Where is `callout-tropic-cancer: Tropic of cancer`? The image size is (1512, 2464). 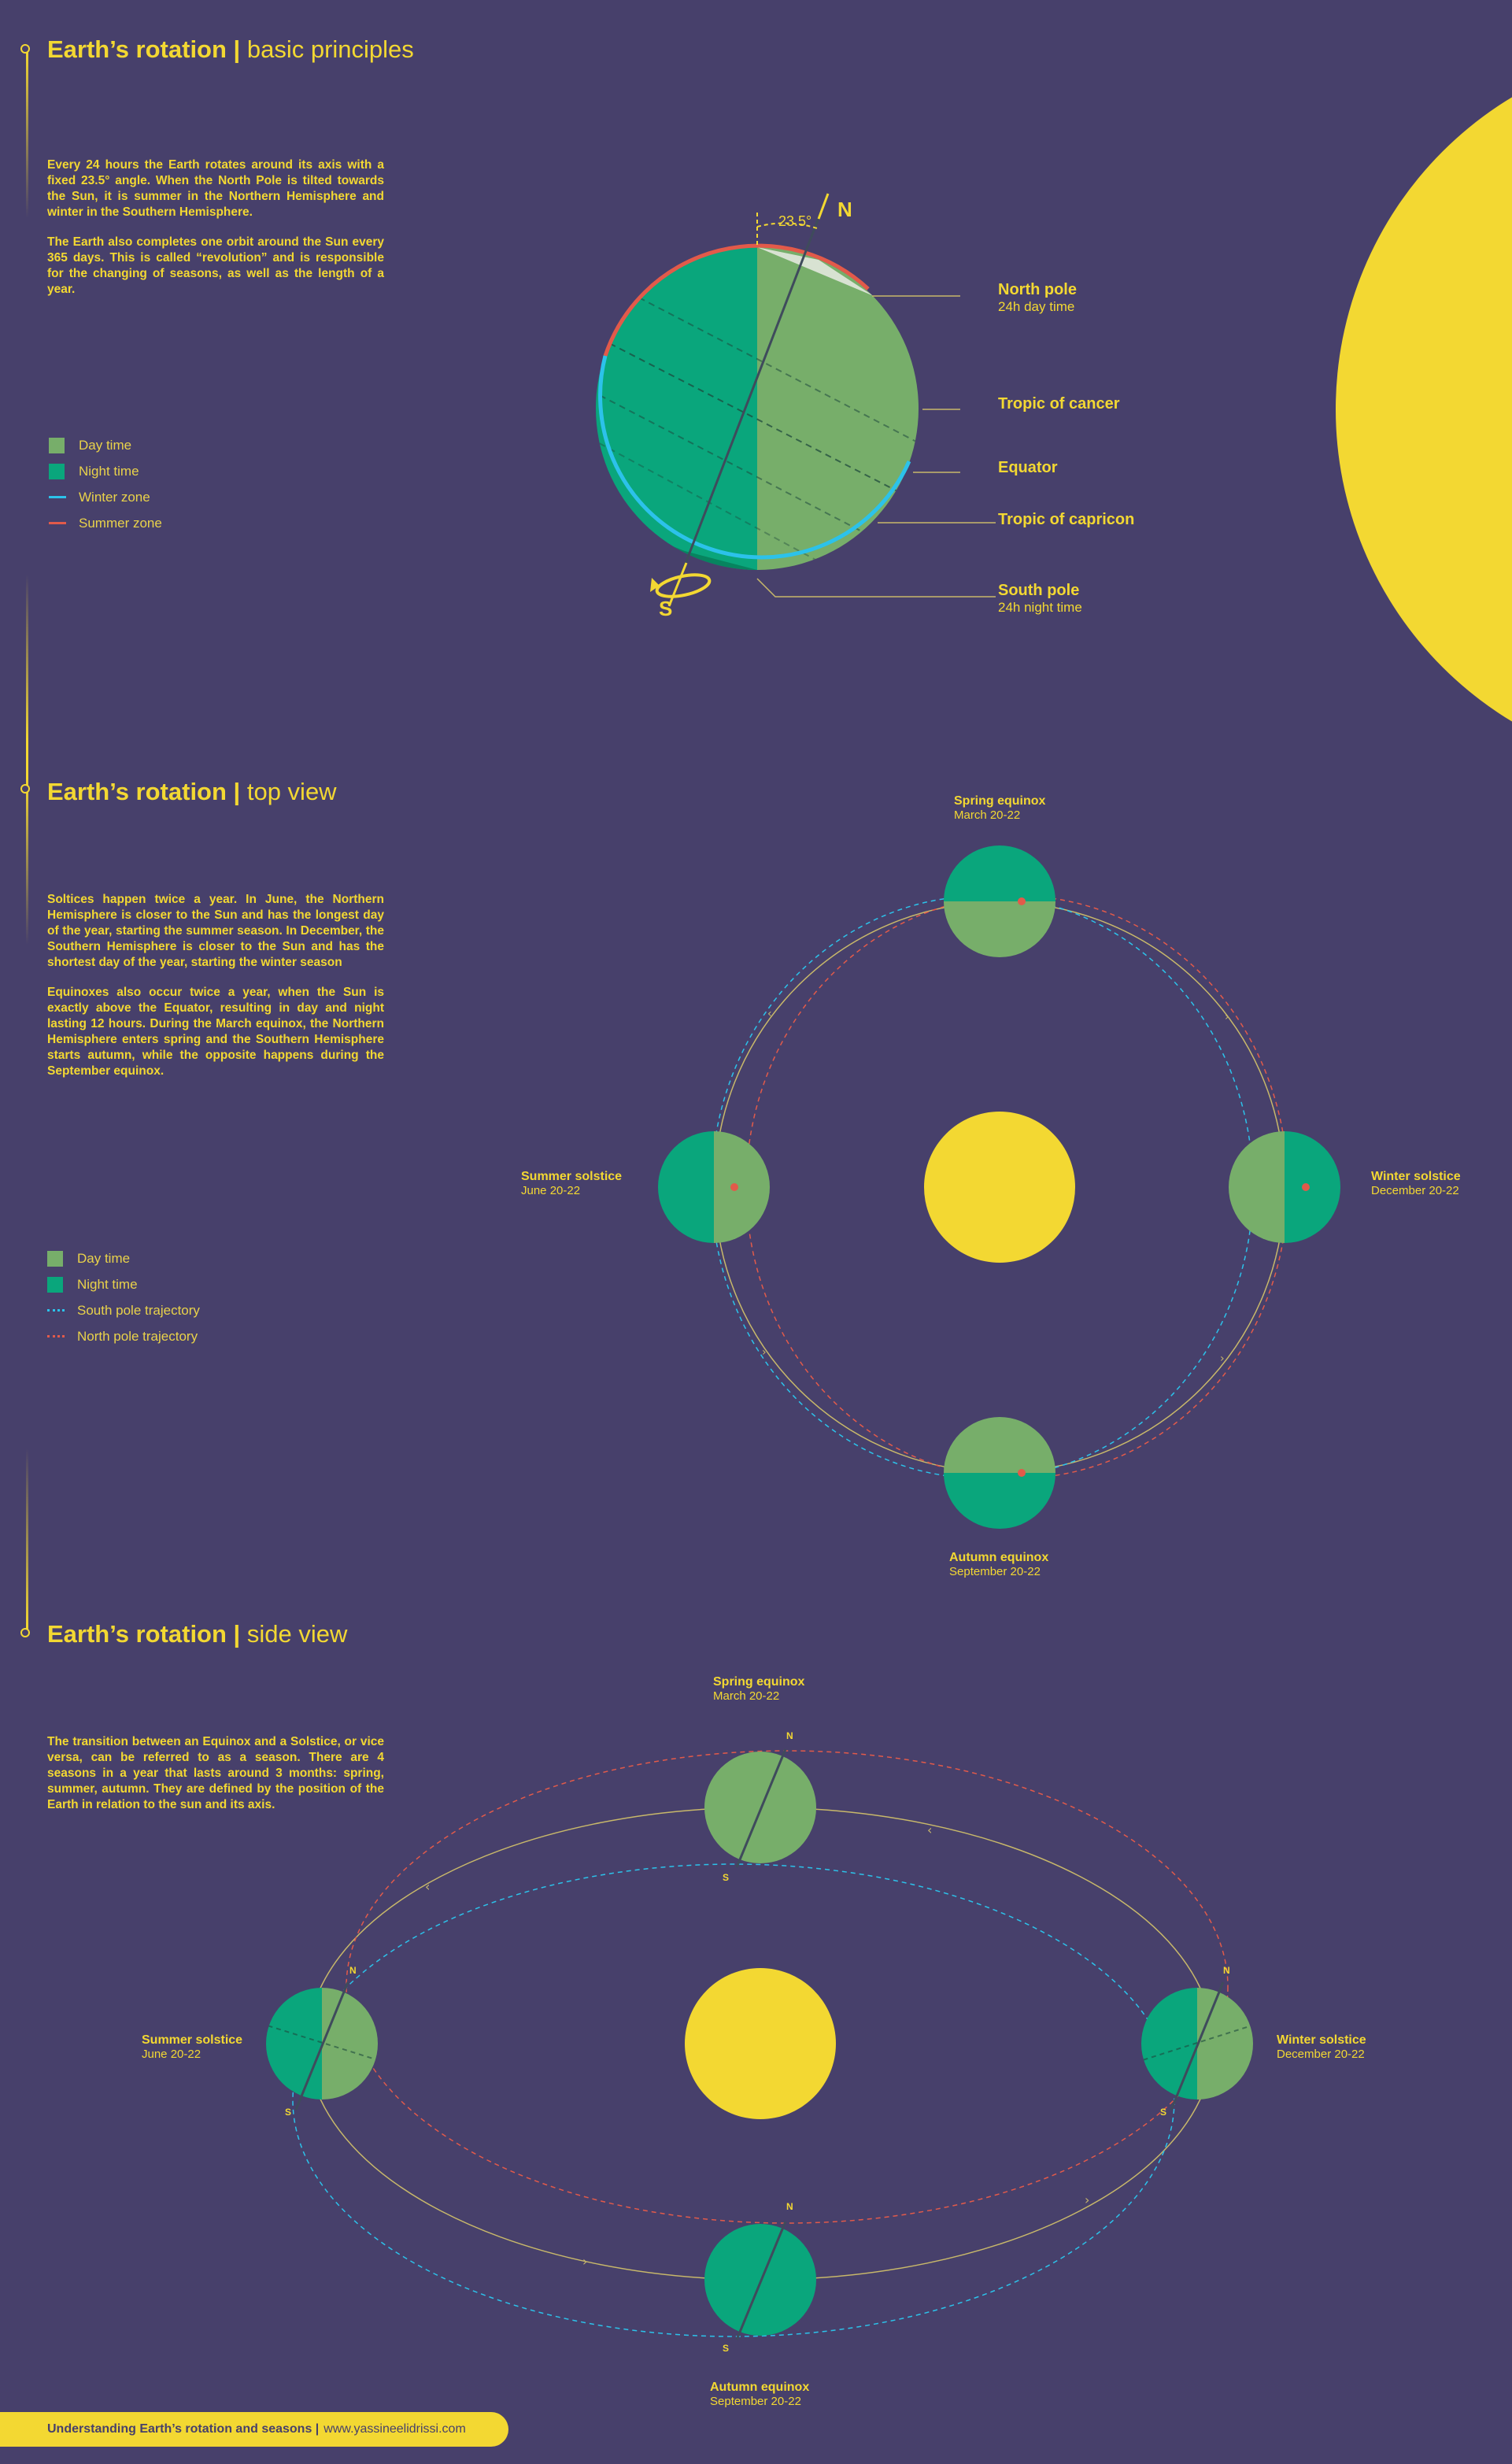
callout-tropic-cancer: Tropic of cancer is located at coordinates (1059, 404).